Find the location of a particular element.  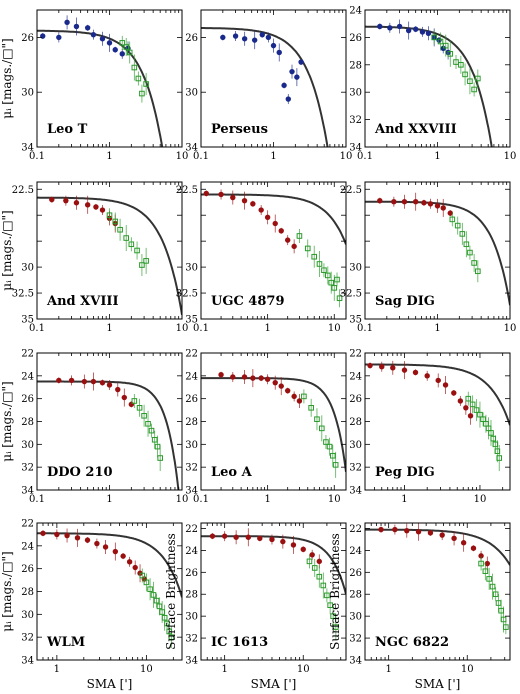

panel-name: Perseus is located at coordinates (239, 129).